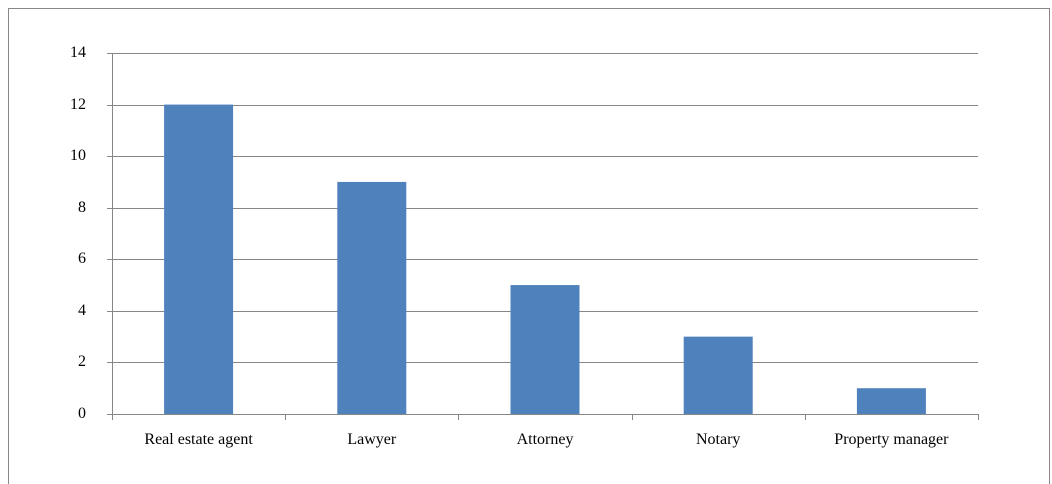  Describe the element at coordinates (82, 258) in the screenshot. I see `y-tick-label: 6` at that location.